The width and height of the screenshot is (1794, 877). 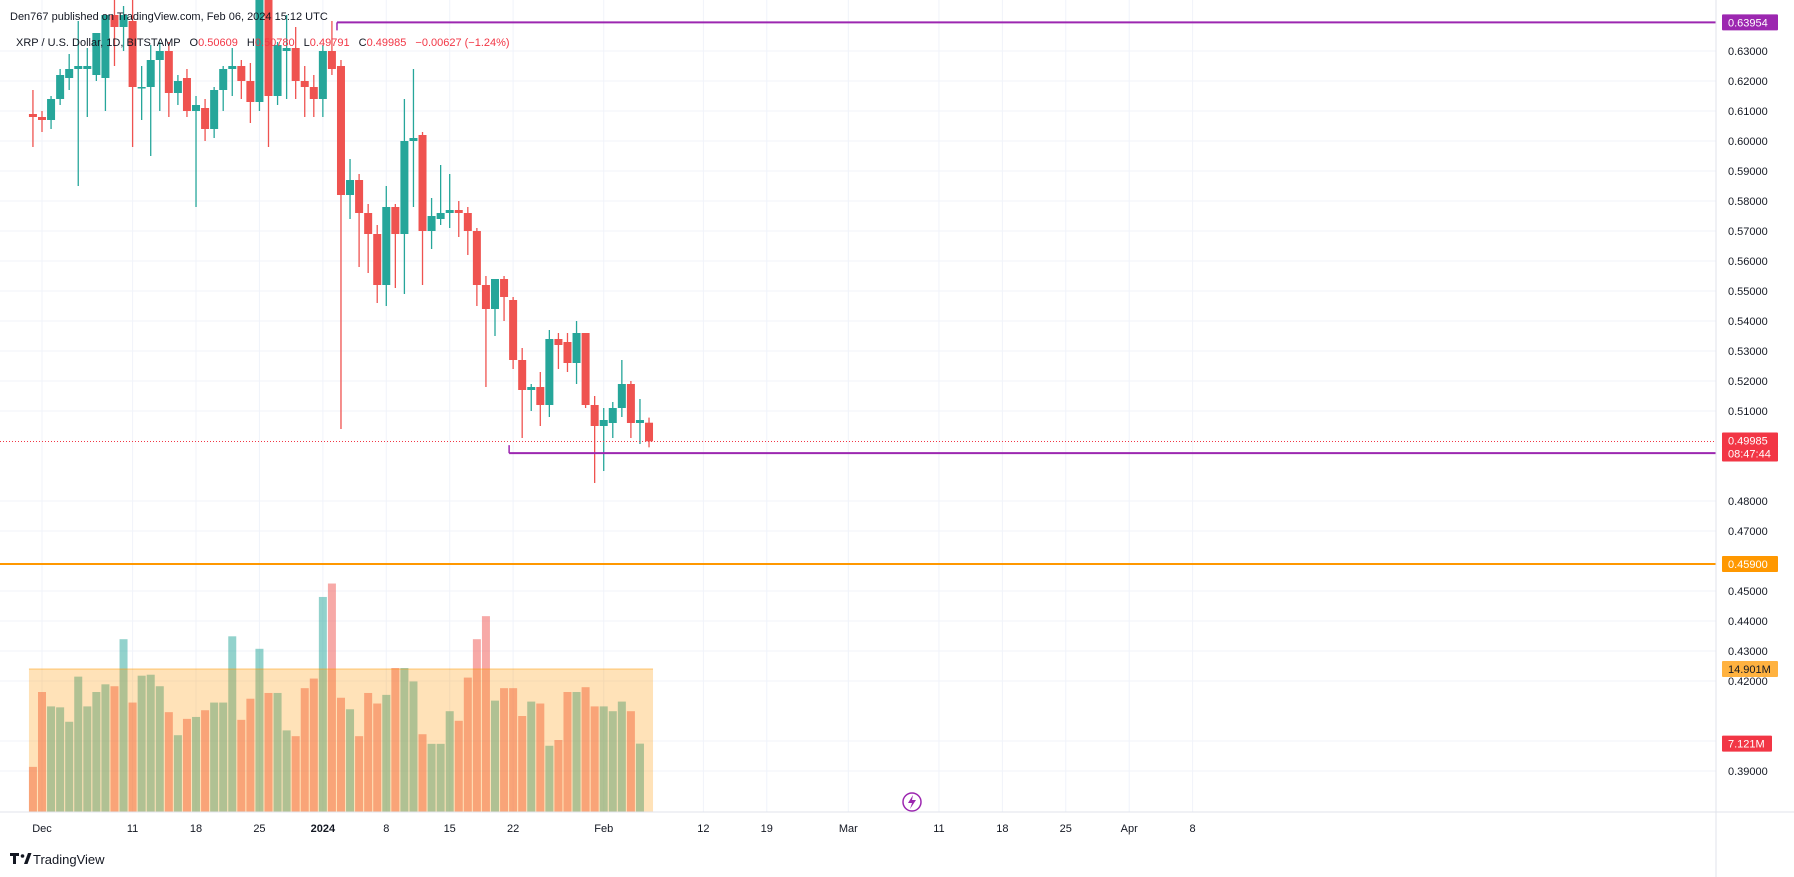 I want to click on change-value: −0.00627 (−1.24%), so click(x=462, y=43).